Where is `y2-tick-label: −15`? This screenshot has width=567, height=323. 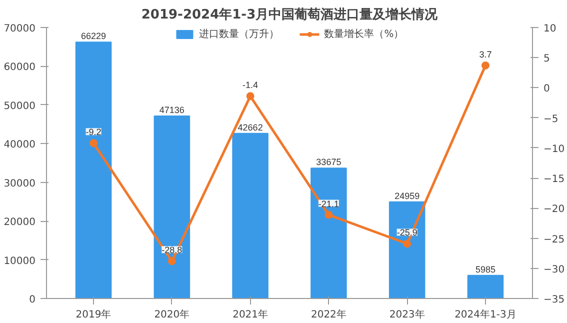
y2-tick-label: −15 is located at coordinates (554, 180).